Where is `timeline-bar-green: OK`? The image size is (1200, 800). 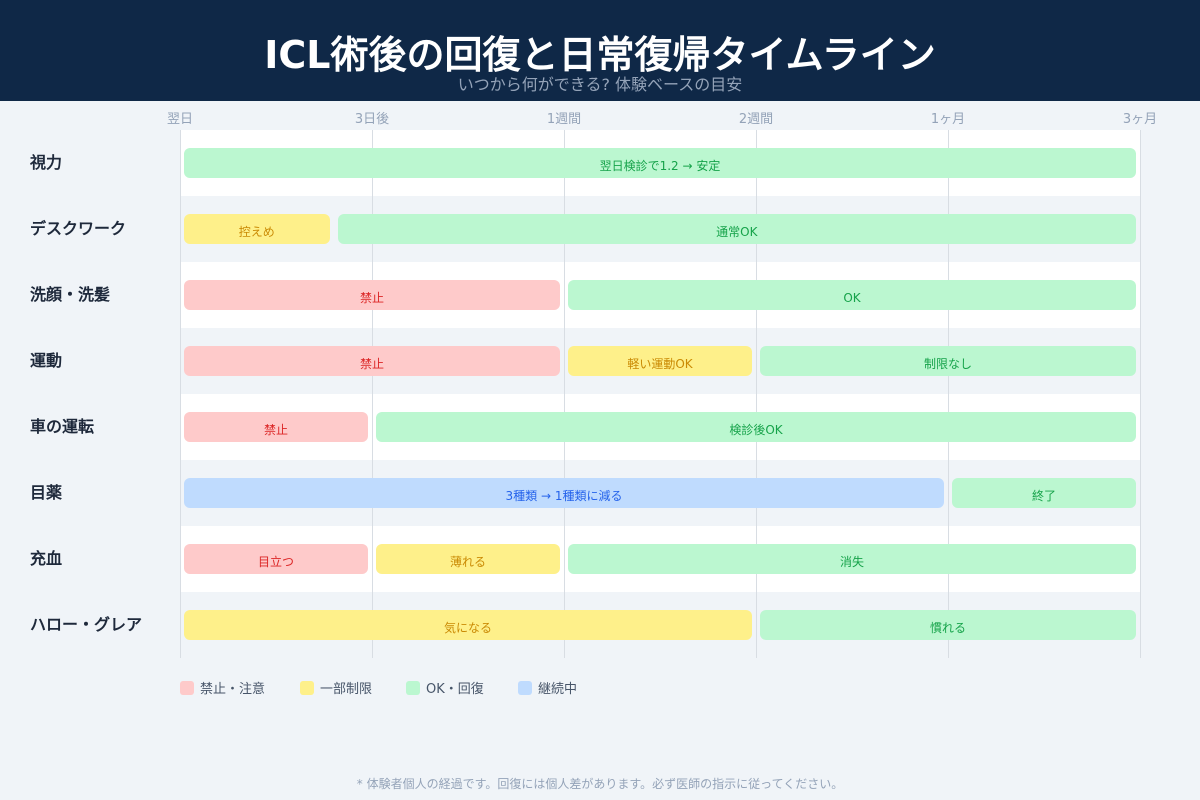 timeline-bar-green: OK is located at coordinates (852, 295).